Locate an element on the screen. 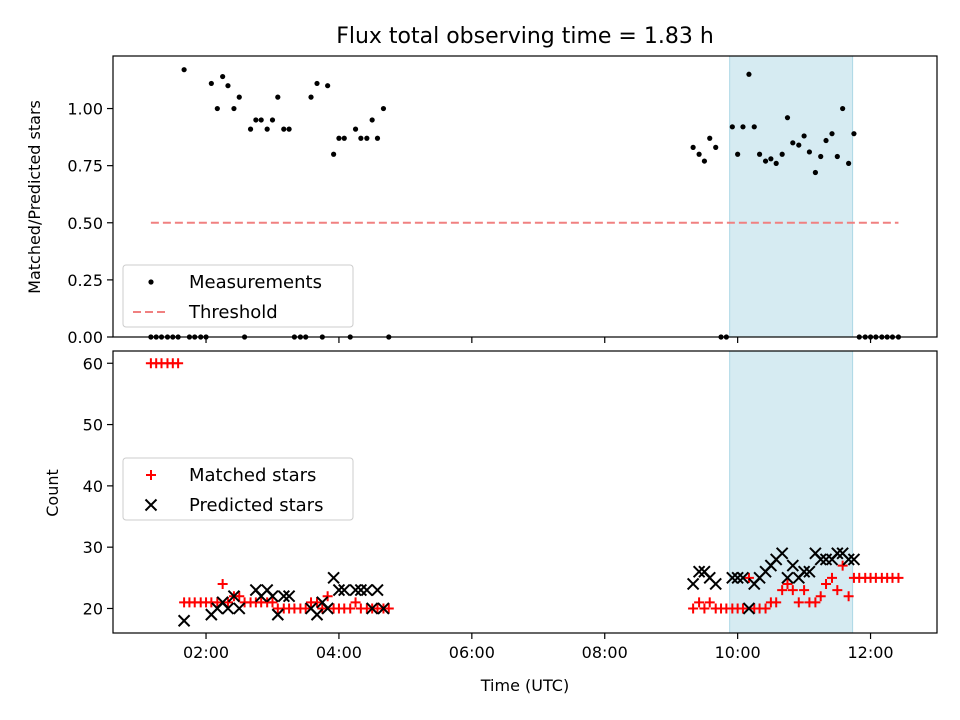 This screenshot has height=720, width=960. count-xtick-label-3: 08:00 is located at coordinates (605, 652).